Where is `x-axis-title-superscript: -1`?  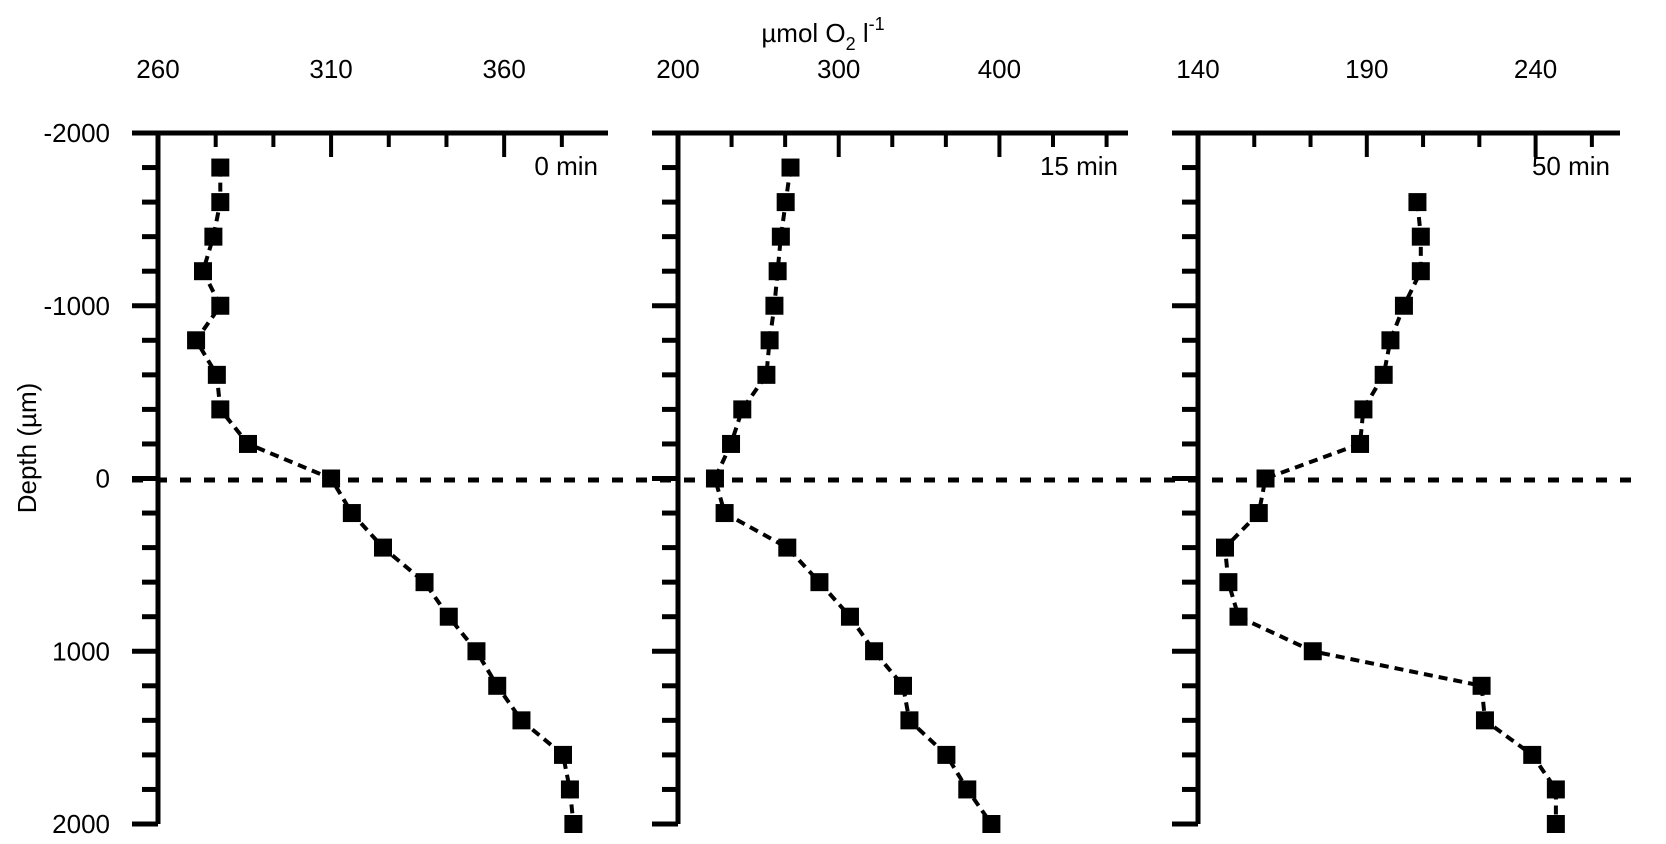 x-axis-title-superscript: -1 is located at coordinates (877, 24).